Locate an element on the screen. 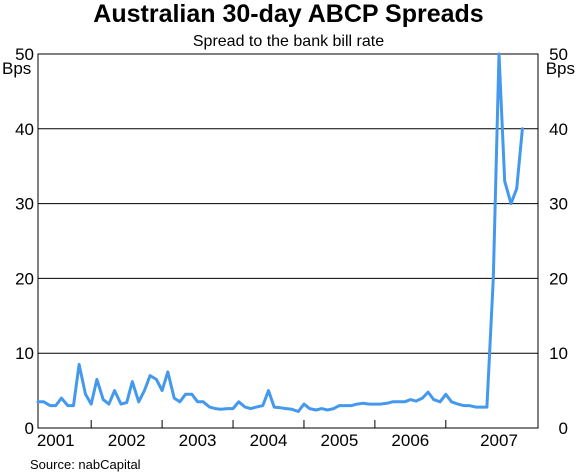 This screenshot has height=474, width=577. y-tick-label-right: 40 is located at coordinates (558, 129).